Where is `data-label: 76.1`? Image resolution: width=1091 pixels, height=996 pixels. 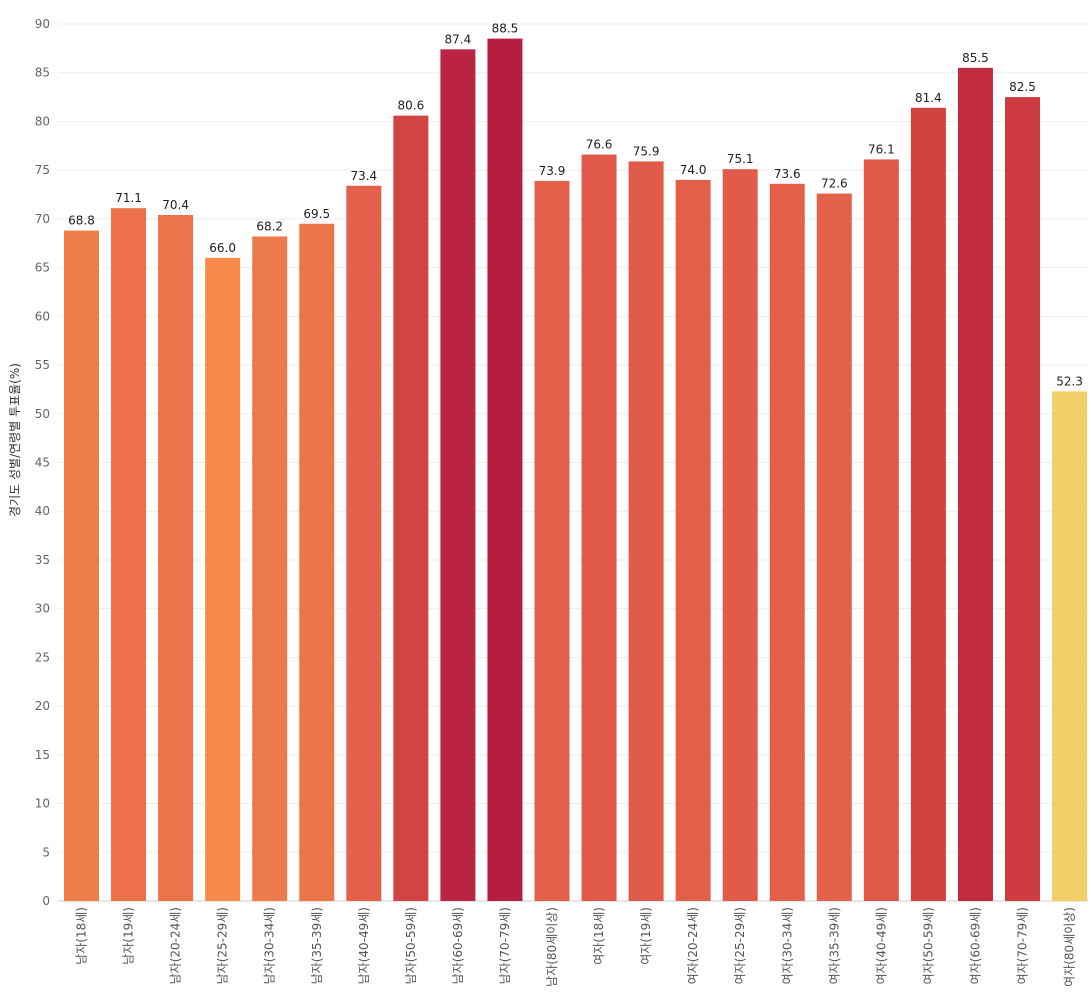
data-label: 76.1 is located at coordinates (881, 149).